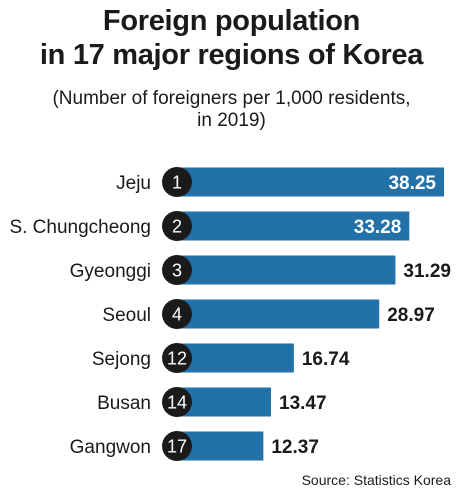  What do you see at coordinates (231, 21) in the screenshot?
I see `chart-title-line-1: Foreign population` at bounding box center [231, 21].